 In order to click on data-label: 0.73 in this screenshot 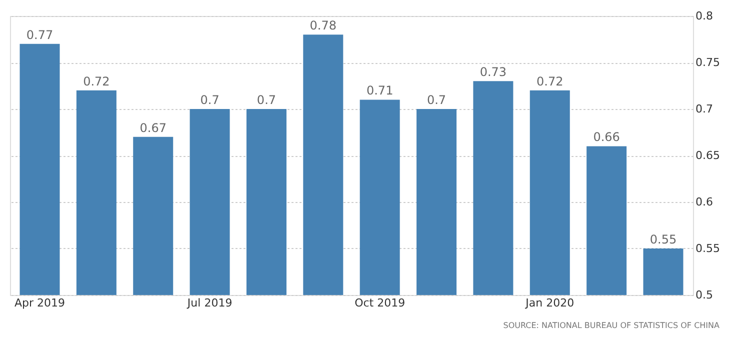, I will do `click(493, 72)`.